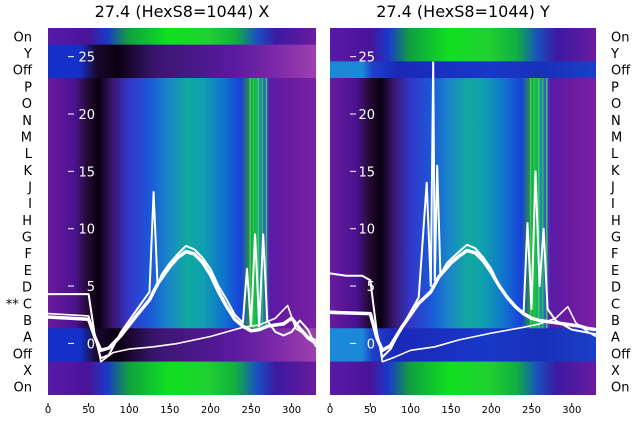 This screenshot has width=640, height=440. Describe the element at coordinates (182, 61) in the screenshot. I see `heatmap-band-off-top` at that location.